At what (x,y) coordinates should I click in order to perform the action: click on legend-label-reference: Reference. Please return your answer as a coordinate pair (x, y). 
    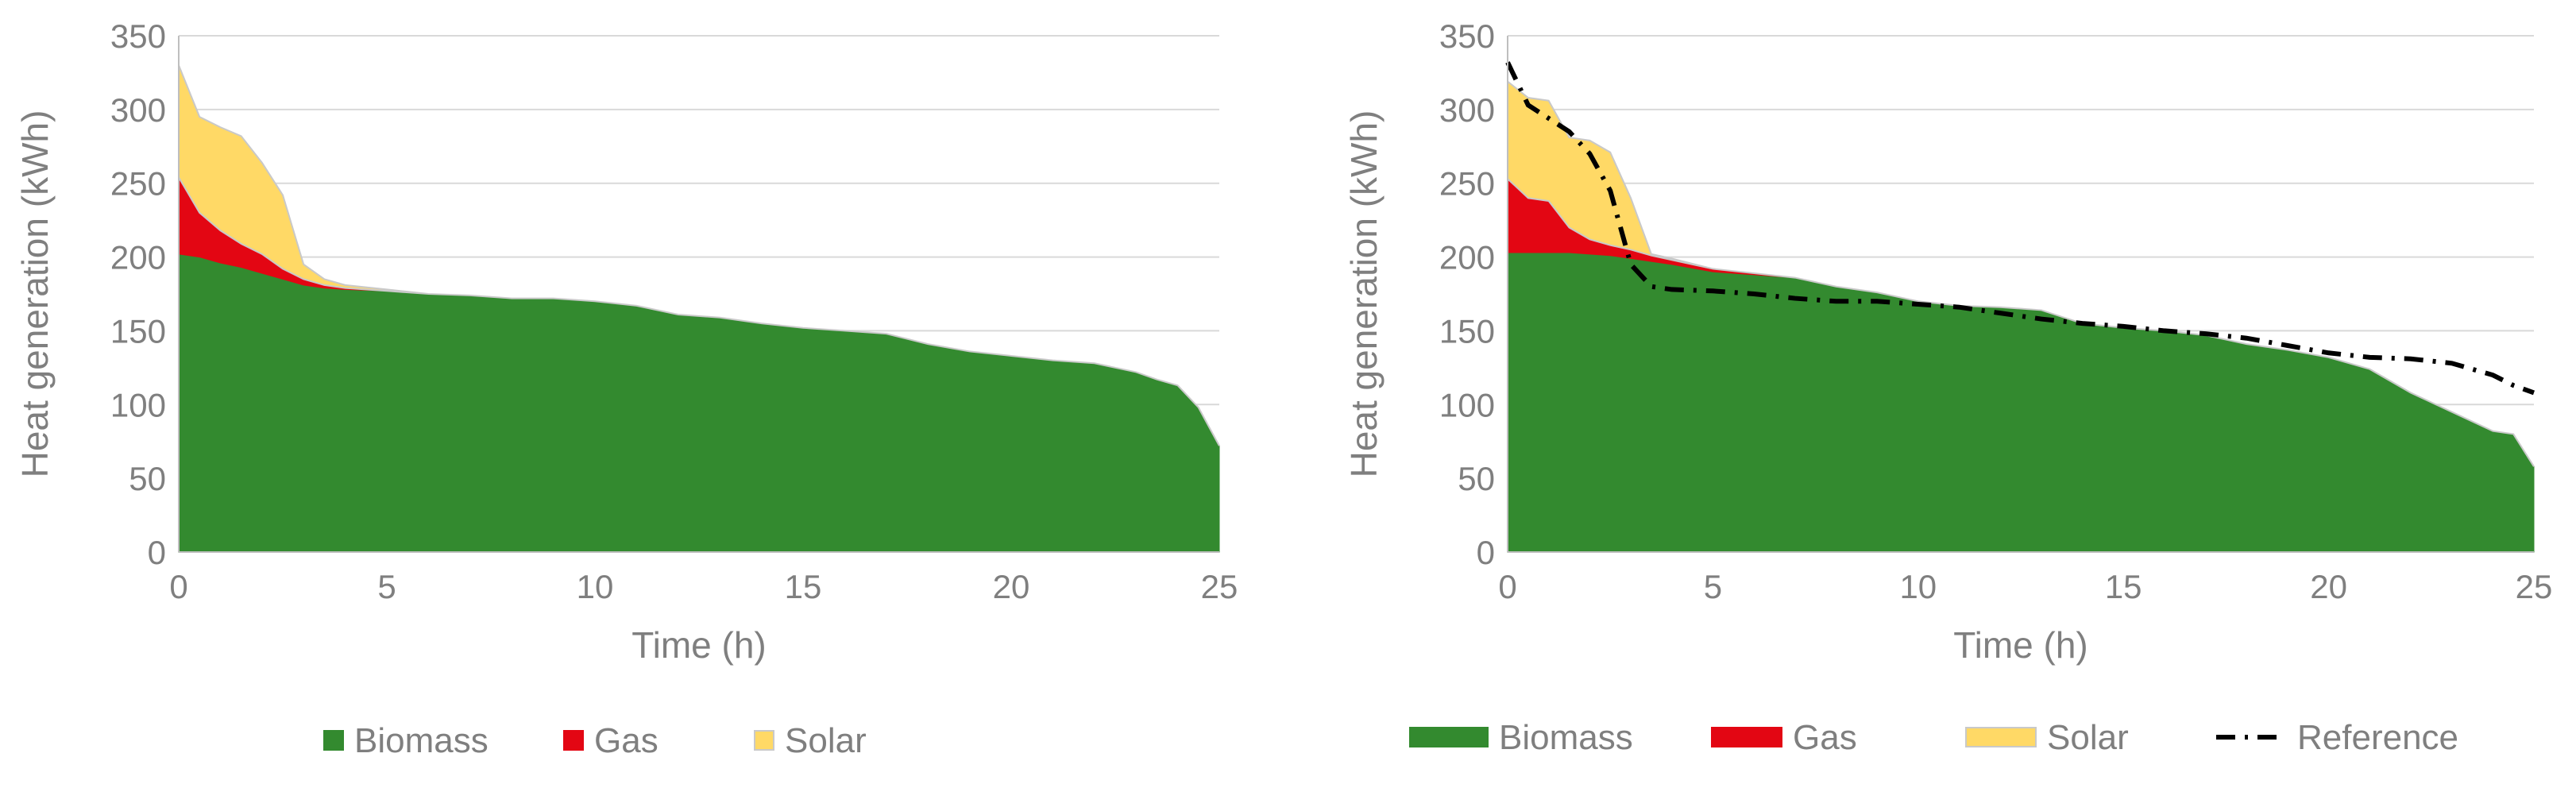
    Looking at the image, I should click on (2377, 737).